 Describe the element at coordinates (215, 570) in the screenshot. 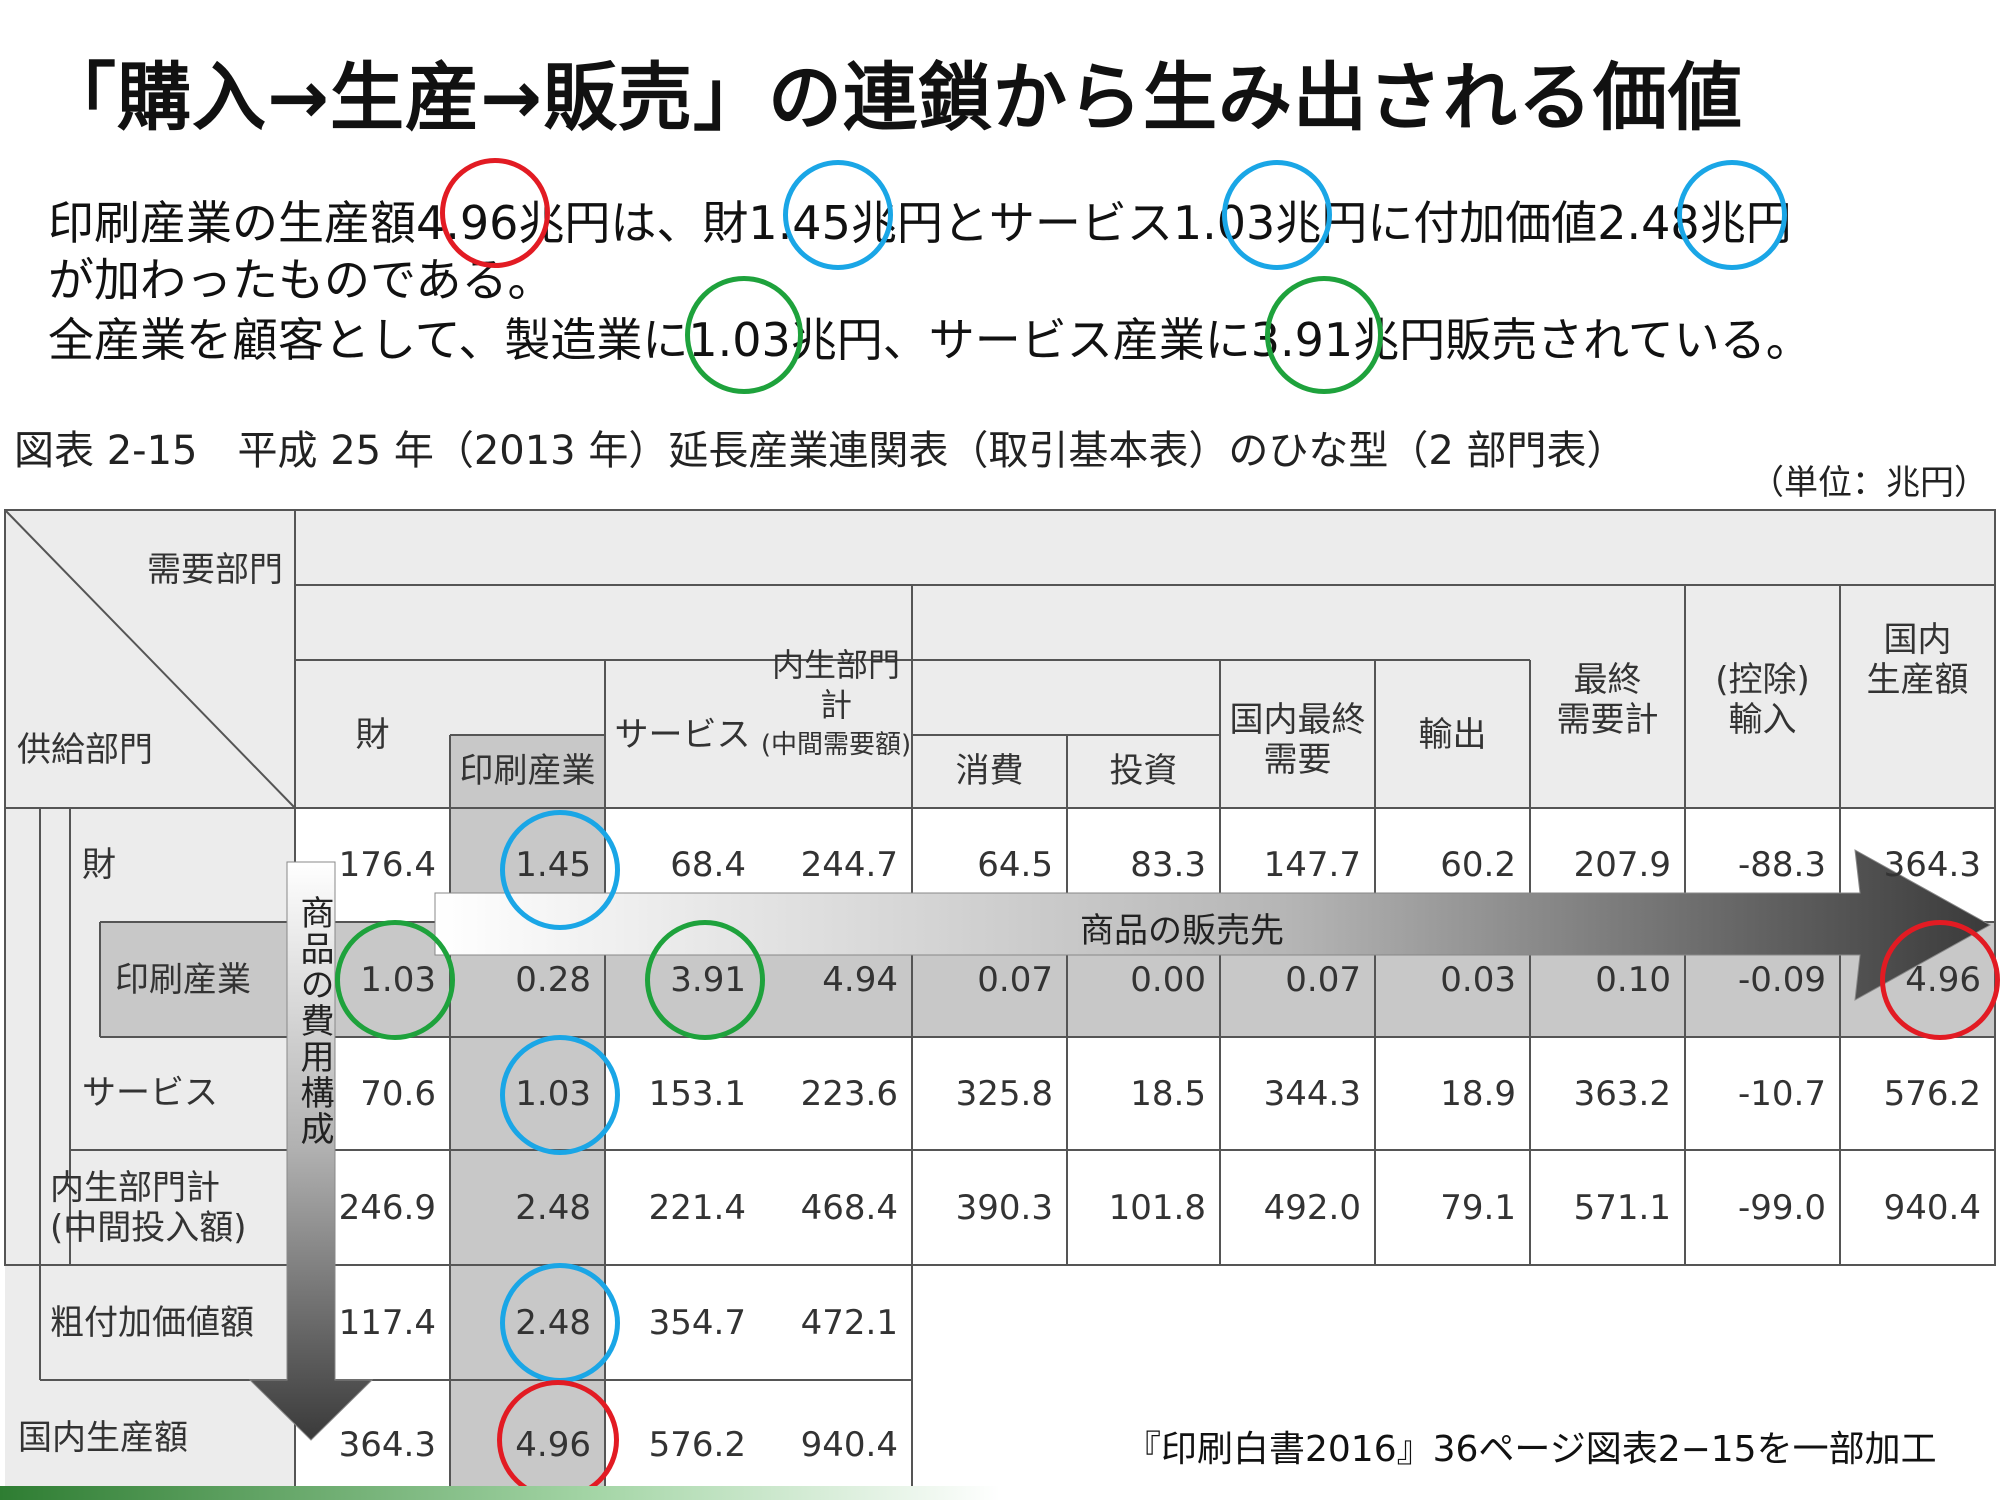

I see `corner-demand-label: 需要部門` at that location.